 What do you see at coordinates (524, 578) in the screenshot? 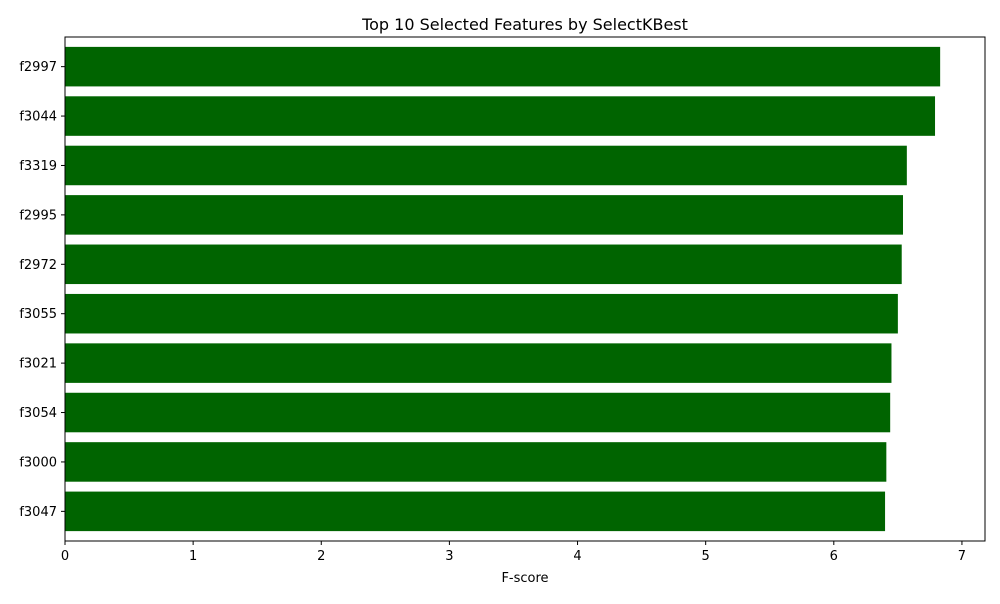
I see `x-axis-label: F-score` at bounding box center [524, 578].